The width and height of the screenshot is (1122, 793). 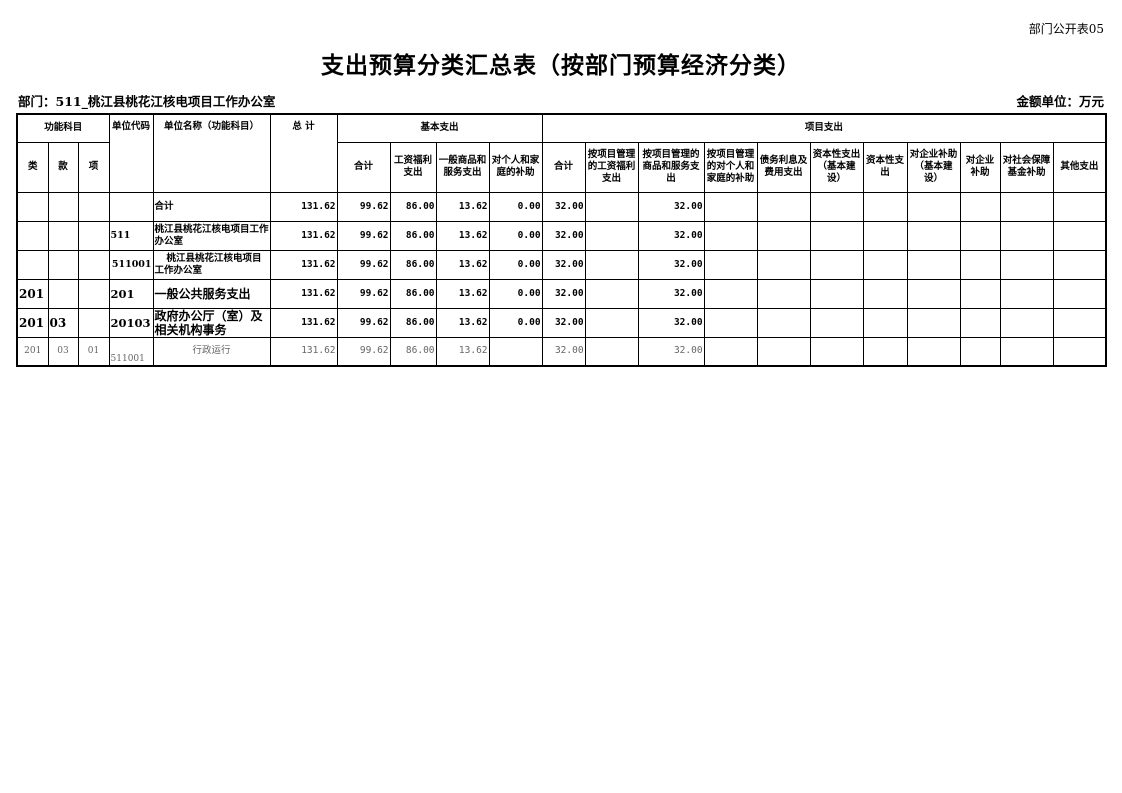 I want to click on header-kuan: 款, so click(x=63, y=167).